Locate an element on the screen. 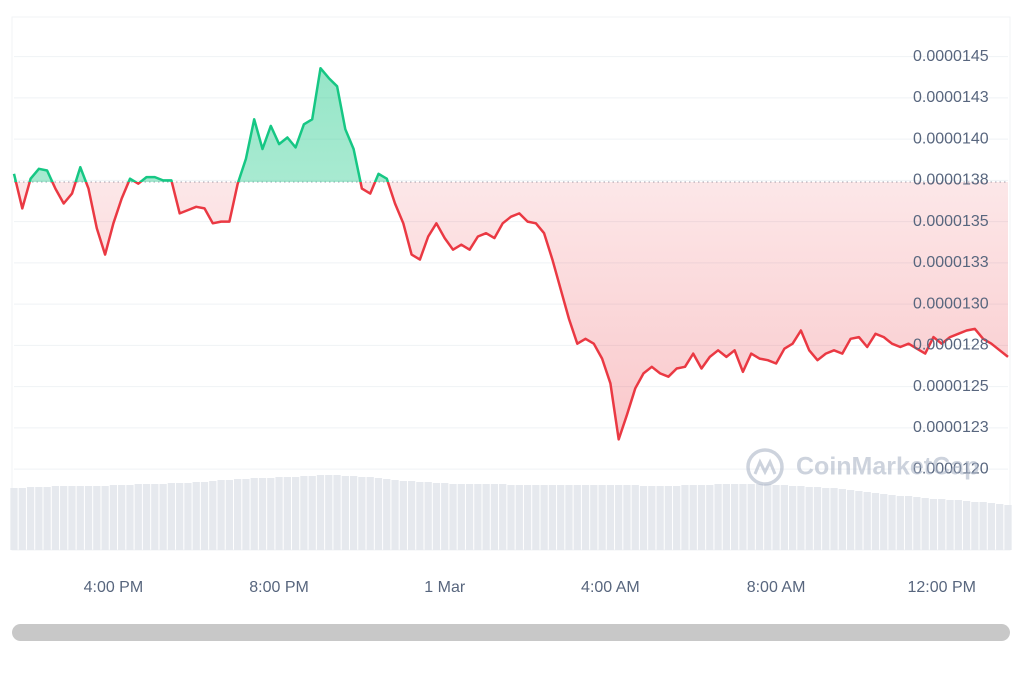  x-tick-label: 8:00 PM is located at coordinates (279, 587).